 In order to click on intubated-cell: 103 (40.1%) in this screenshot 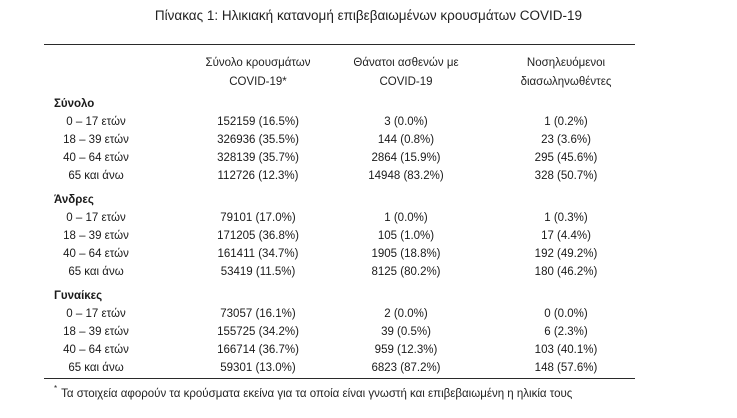, I will do `click(566, 350)`.